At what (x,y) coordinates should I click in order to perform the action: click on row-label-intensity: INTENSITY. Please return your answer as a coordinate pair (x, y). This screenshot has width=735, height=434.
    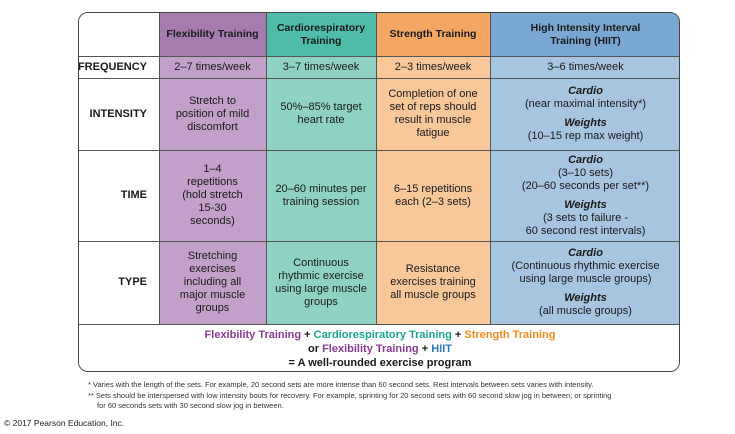
    Looking at the image, I should click on (118, 113).